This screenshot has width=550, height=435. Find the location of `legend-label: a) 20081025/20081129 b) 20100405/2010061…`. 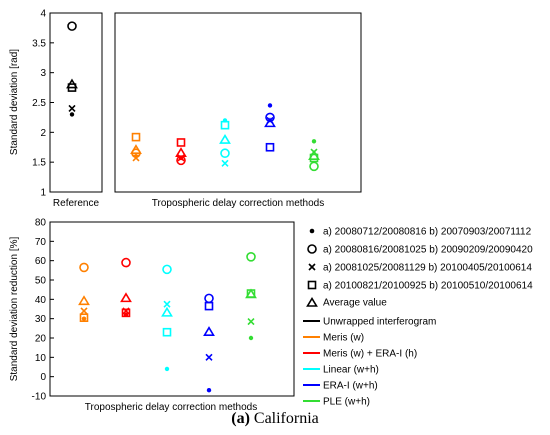

legend-label: a) 20081025/20081129 b) 20100405/2010061… is located at coordinates (427, 268).